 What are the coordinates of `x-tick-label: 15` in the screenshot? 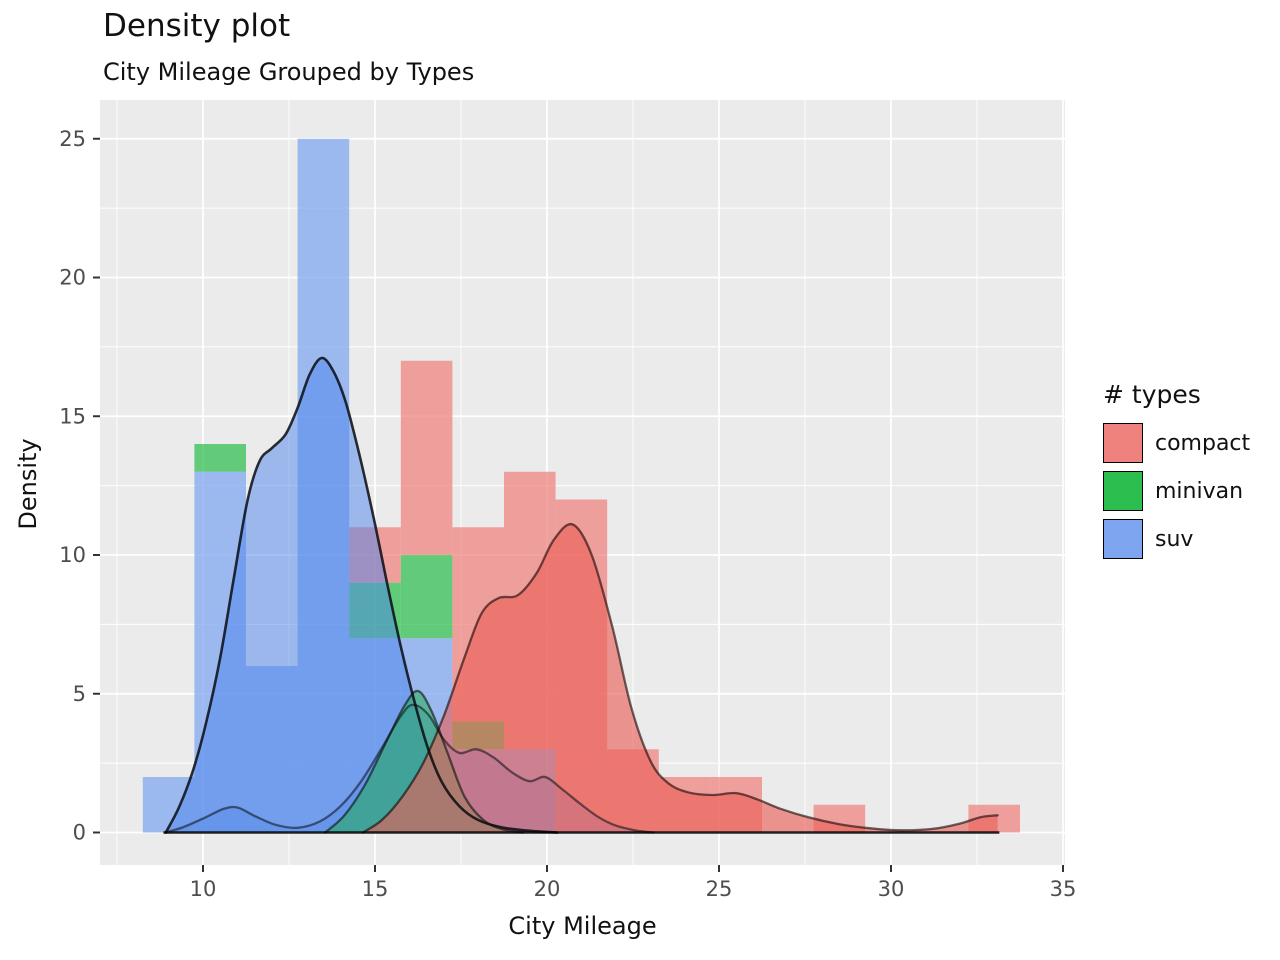 It's located at (375, 889).